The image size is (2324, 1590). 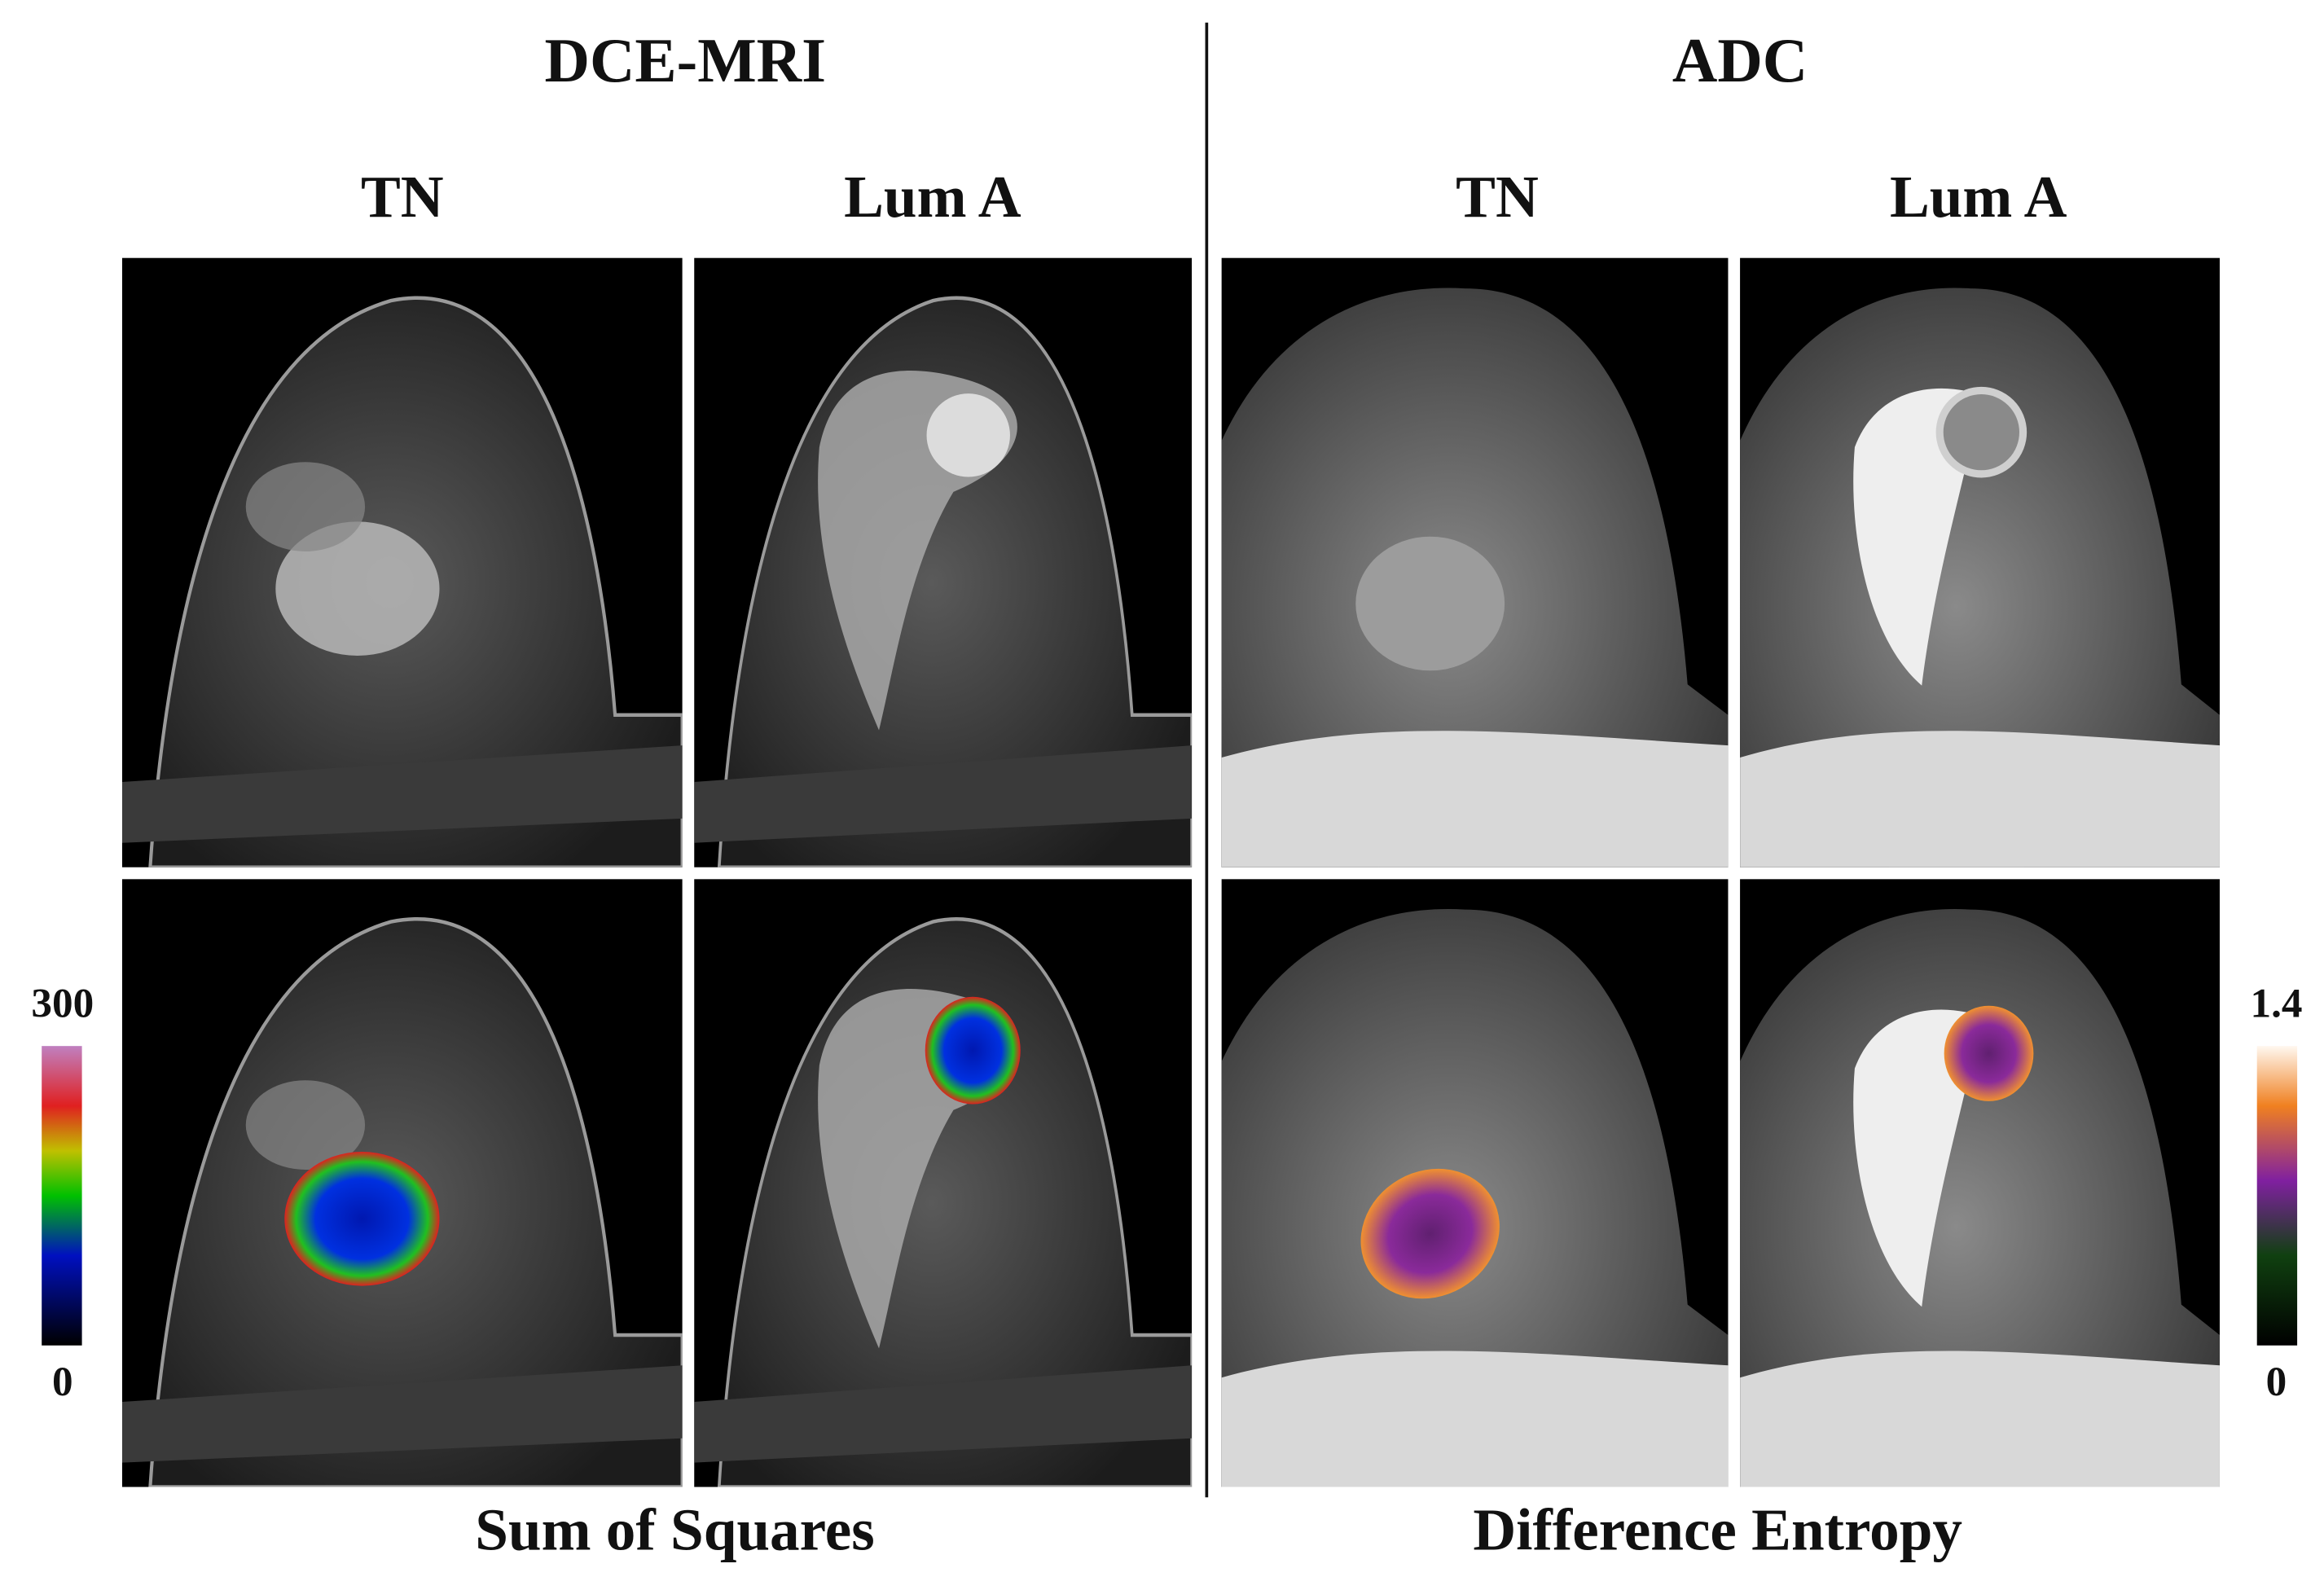 What do you see at coordinates (1740, 60) in the screenshot?
I see `group-title: ADC` at bounding box center [1740, 60].